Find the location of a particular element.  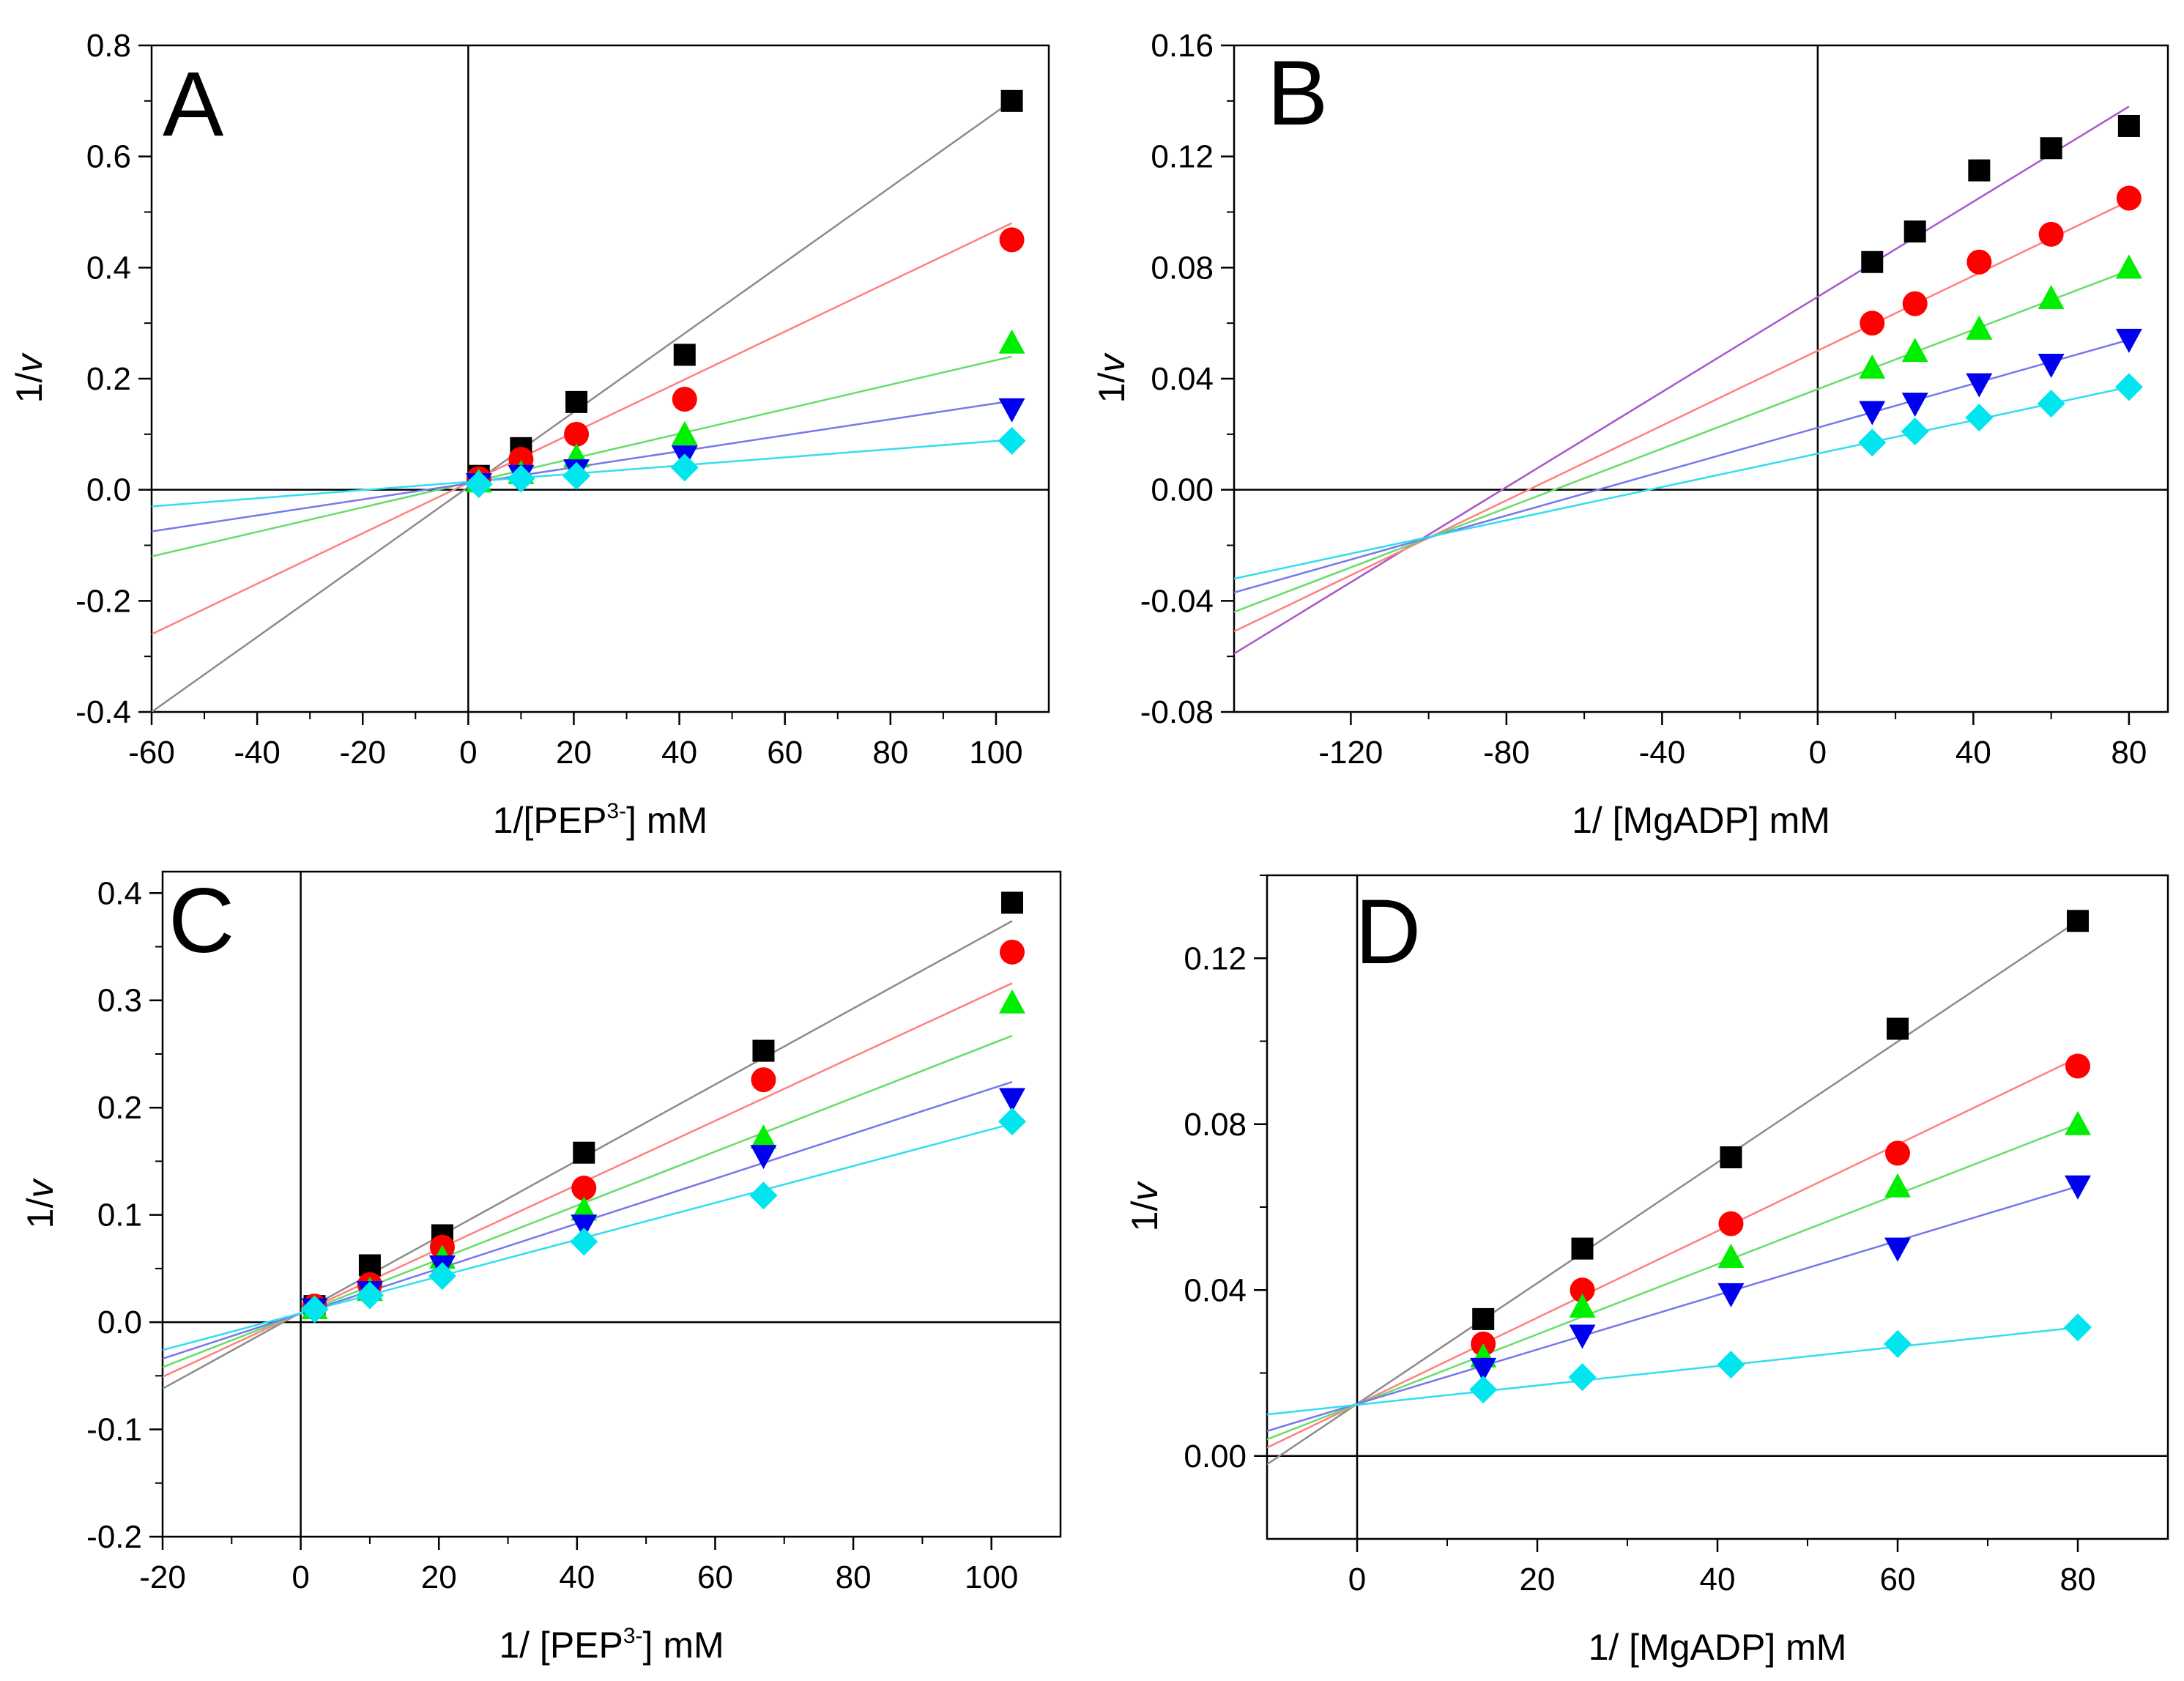

x-tick-label: -20 is located at coordinates (362, 753).